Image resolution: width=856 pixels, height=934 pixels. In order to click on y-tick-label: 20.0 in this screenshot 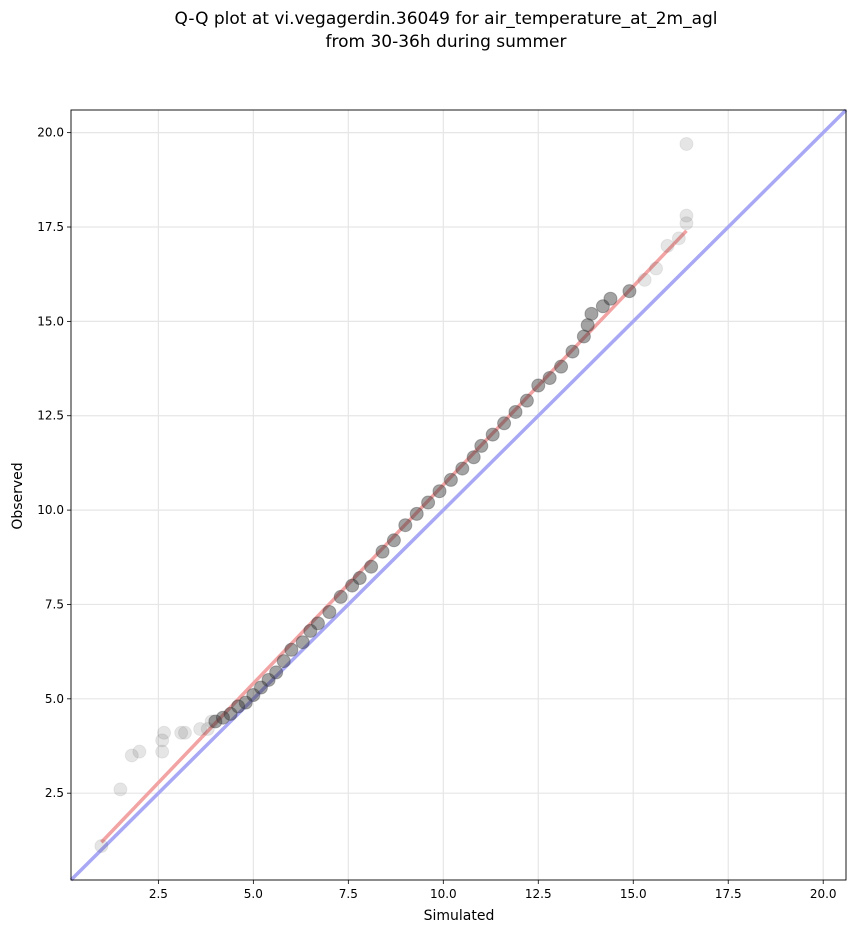, I will do `click(50, 133)`.